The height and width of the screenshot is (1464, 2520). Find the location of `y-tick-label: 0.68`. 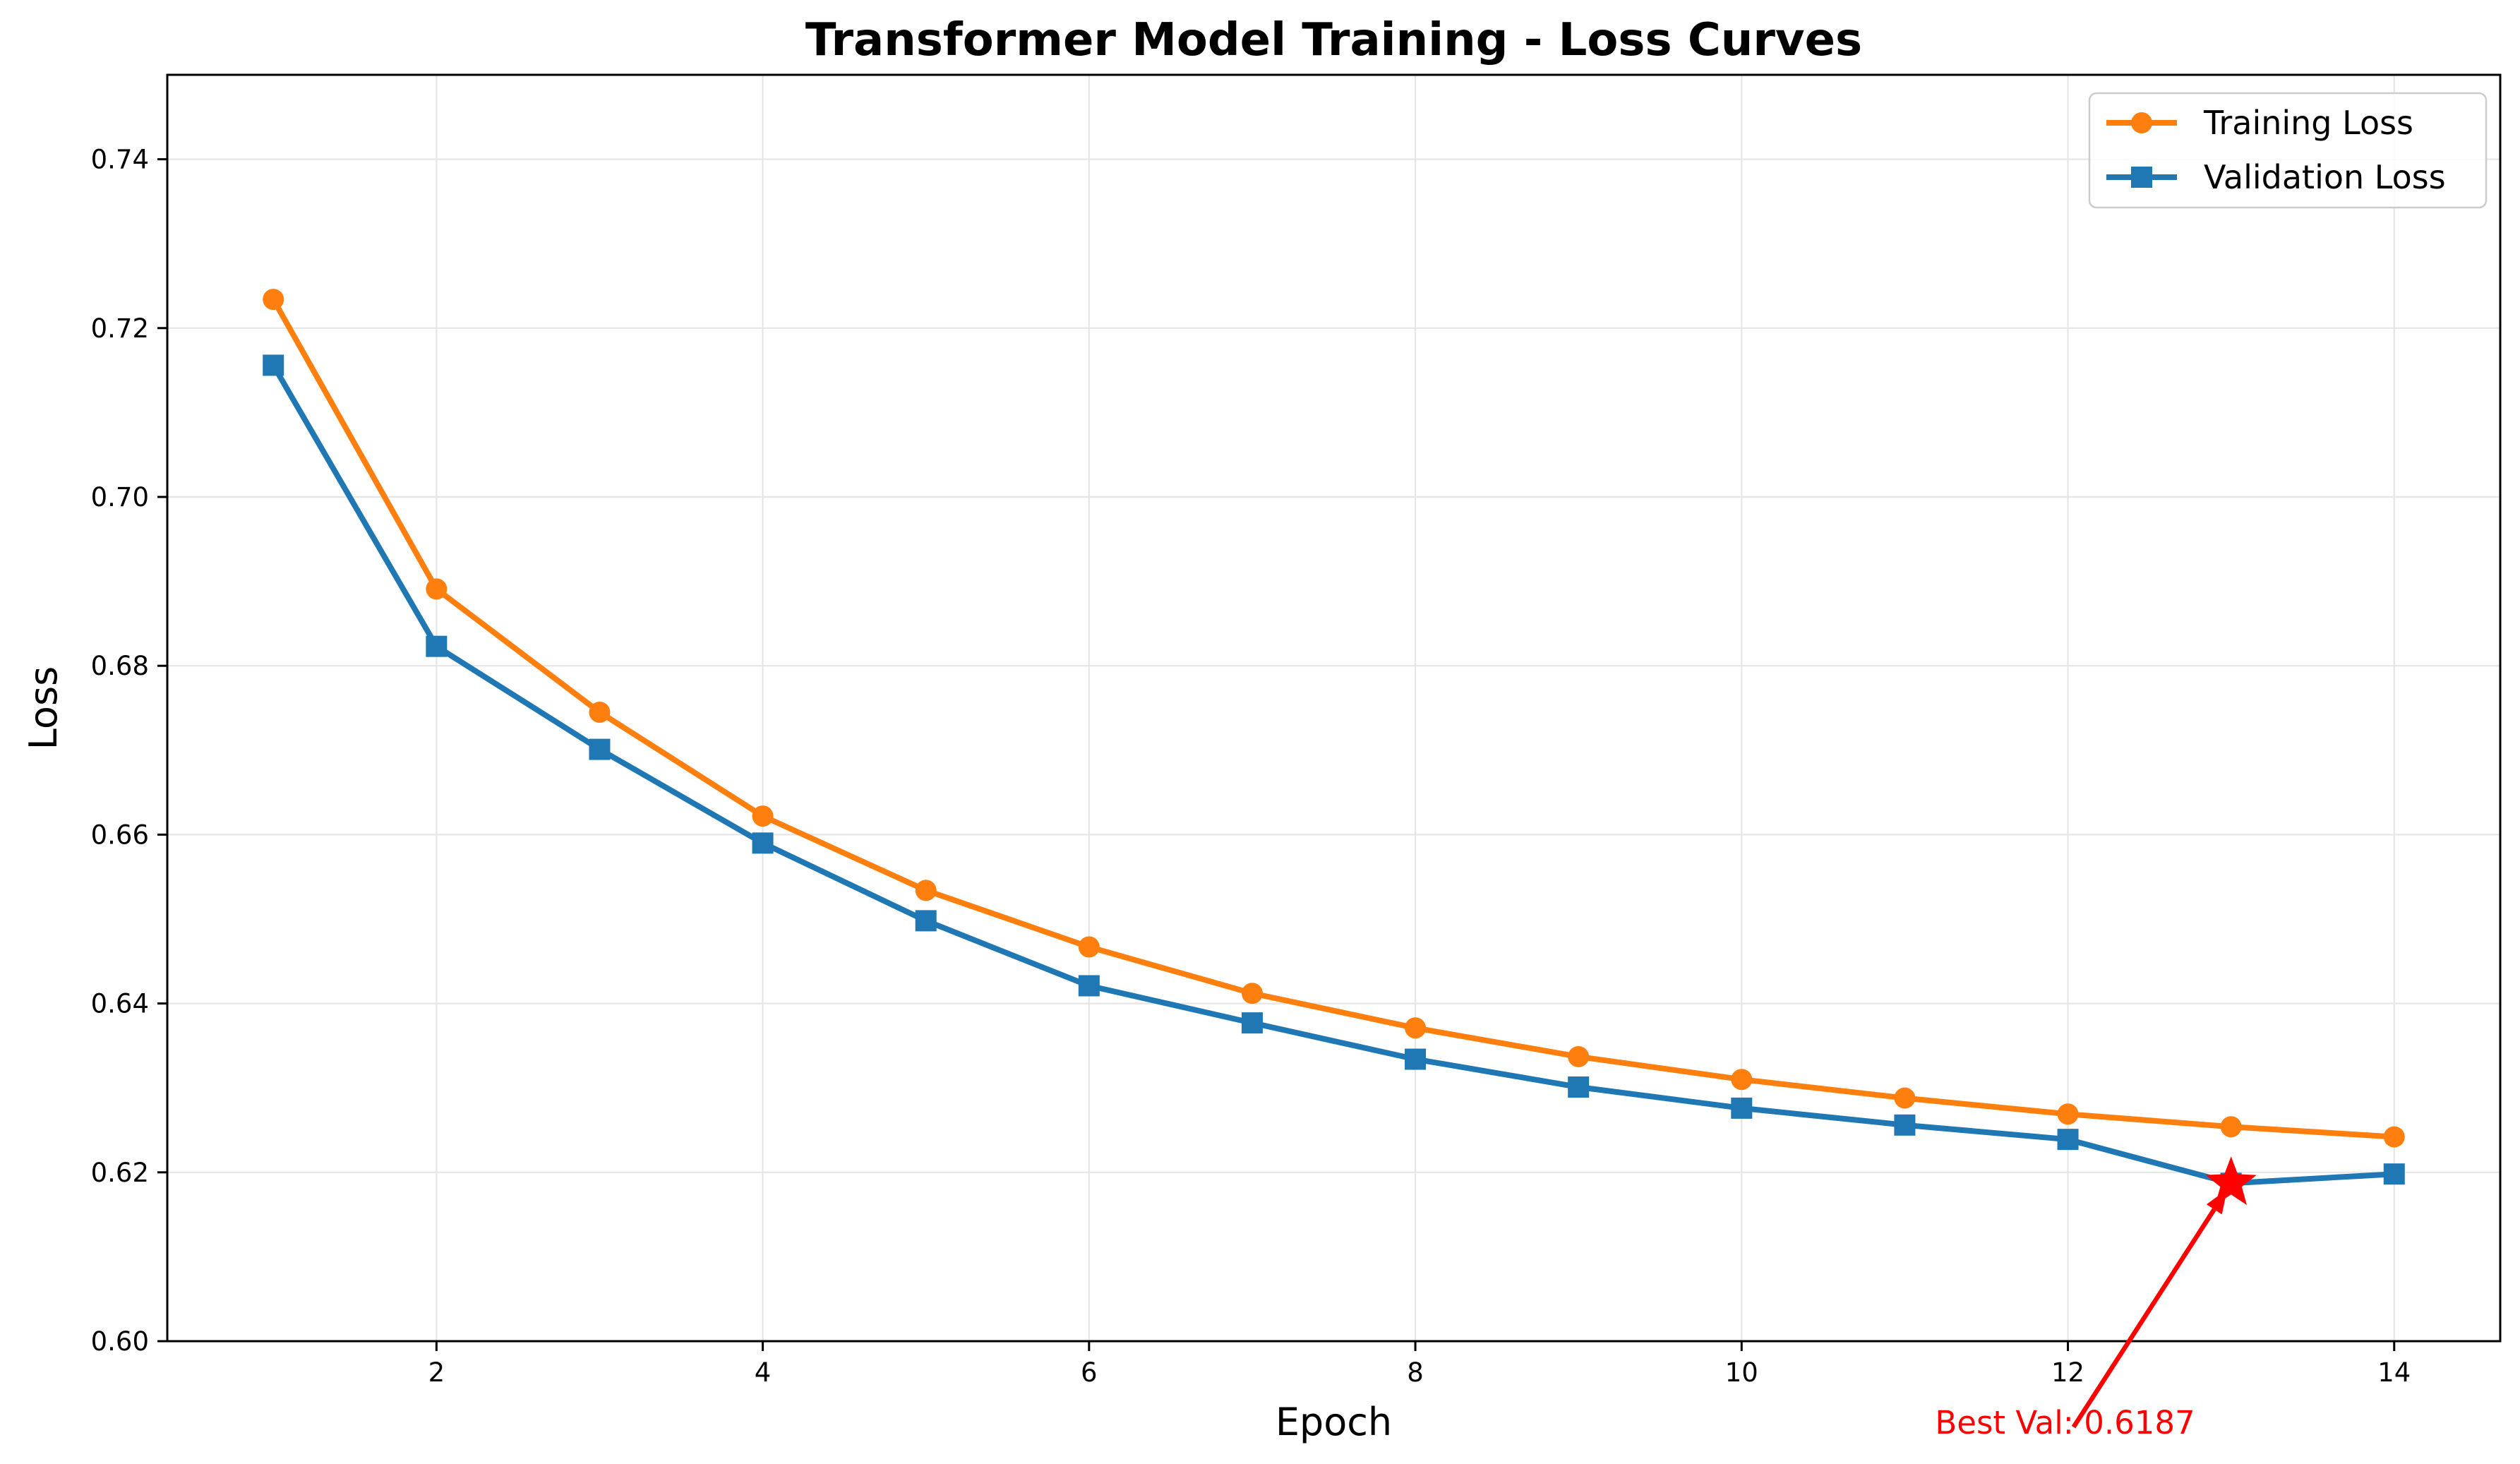

y-tick-label: 0.68 is located at coordinates (120, 666).